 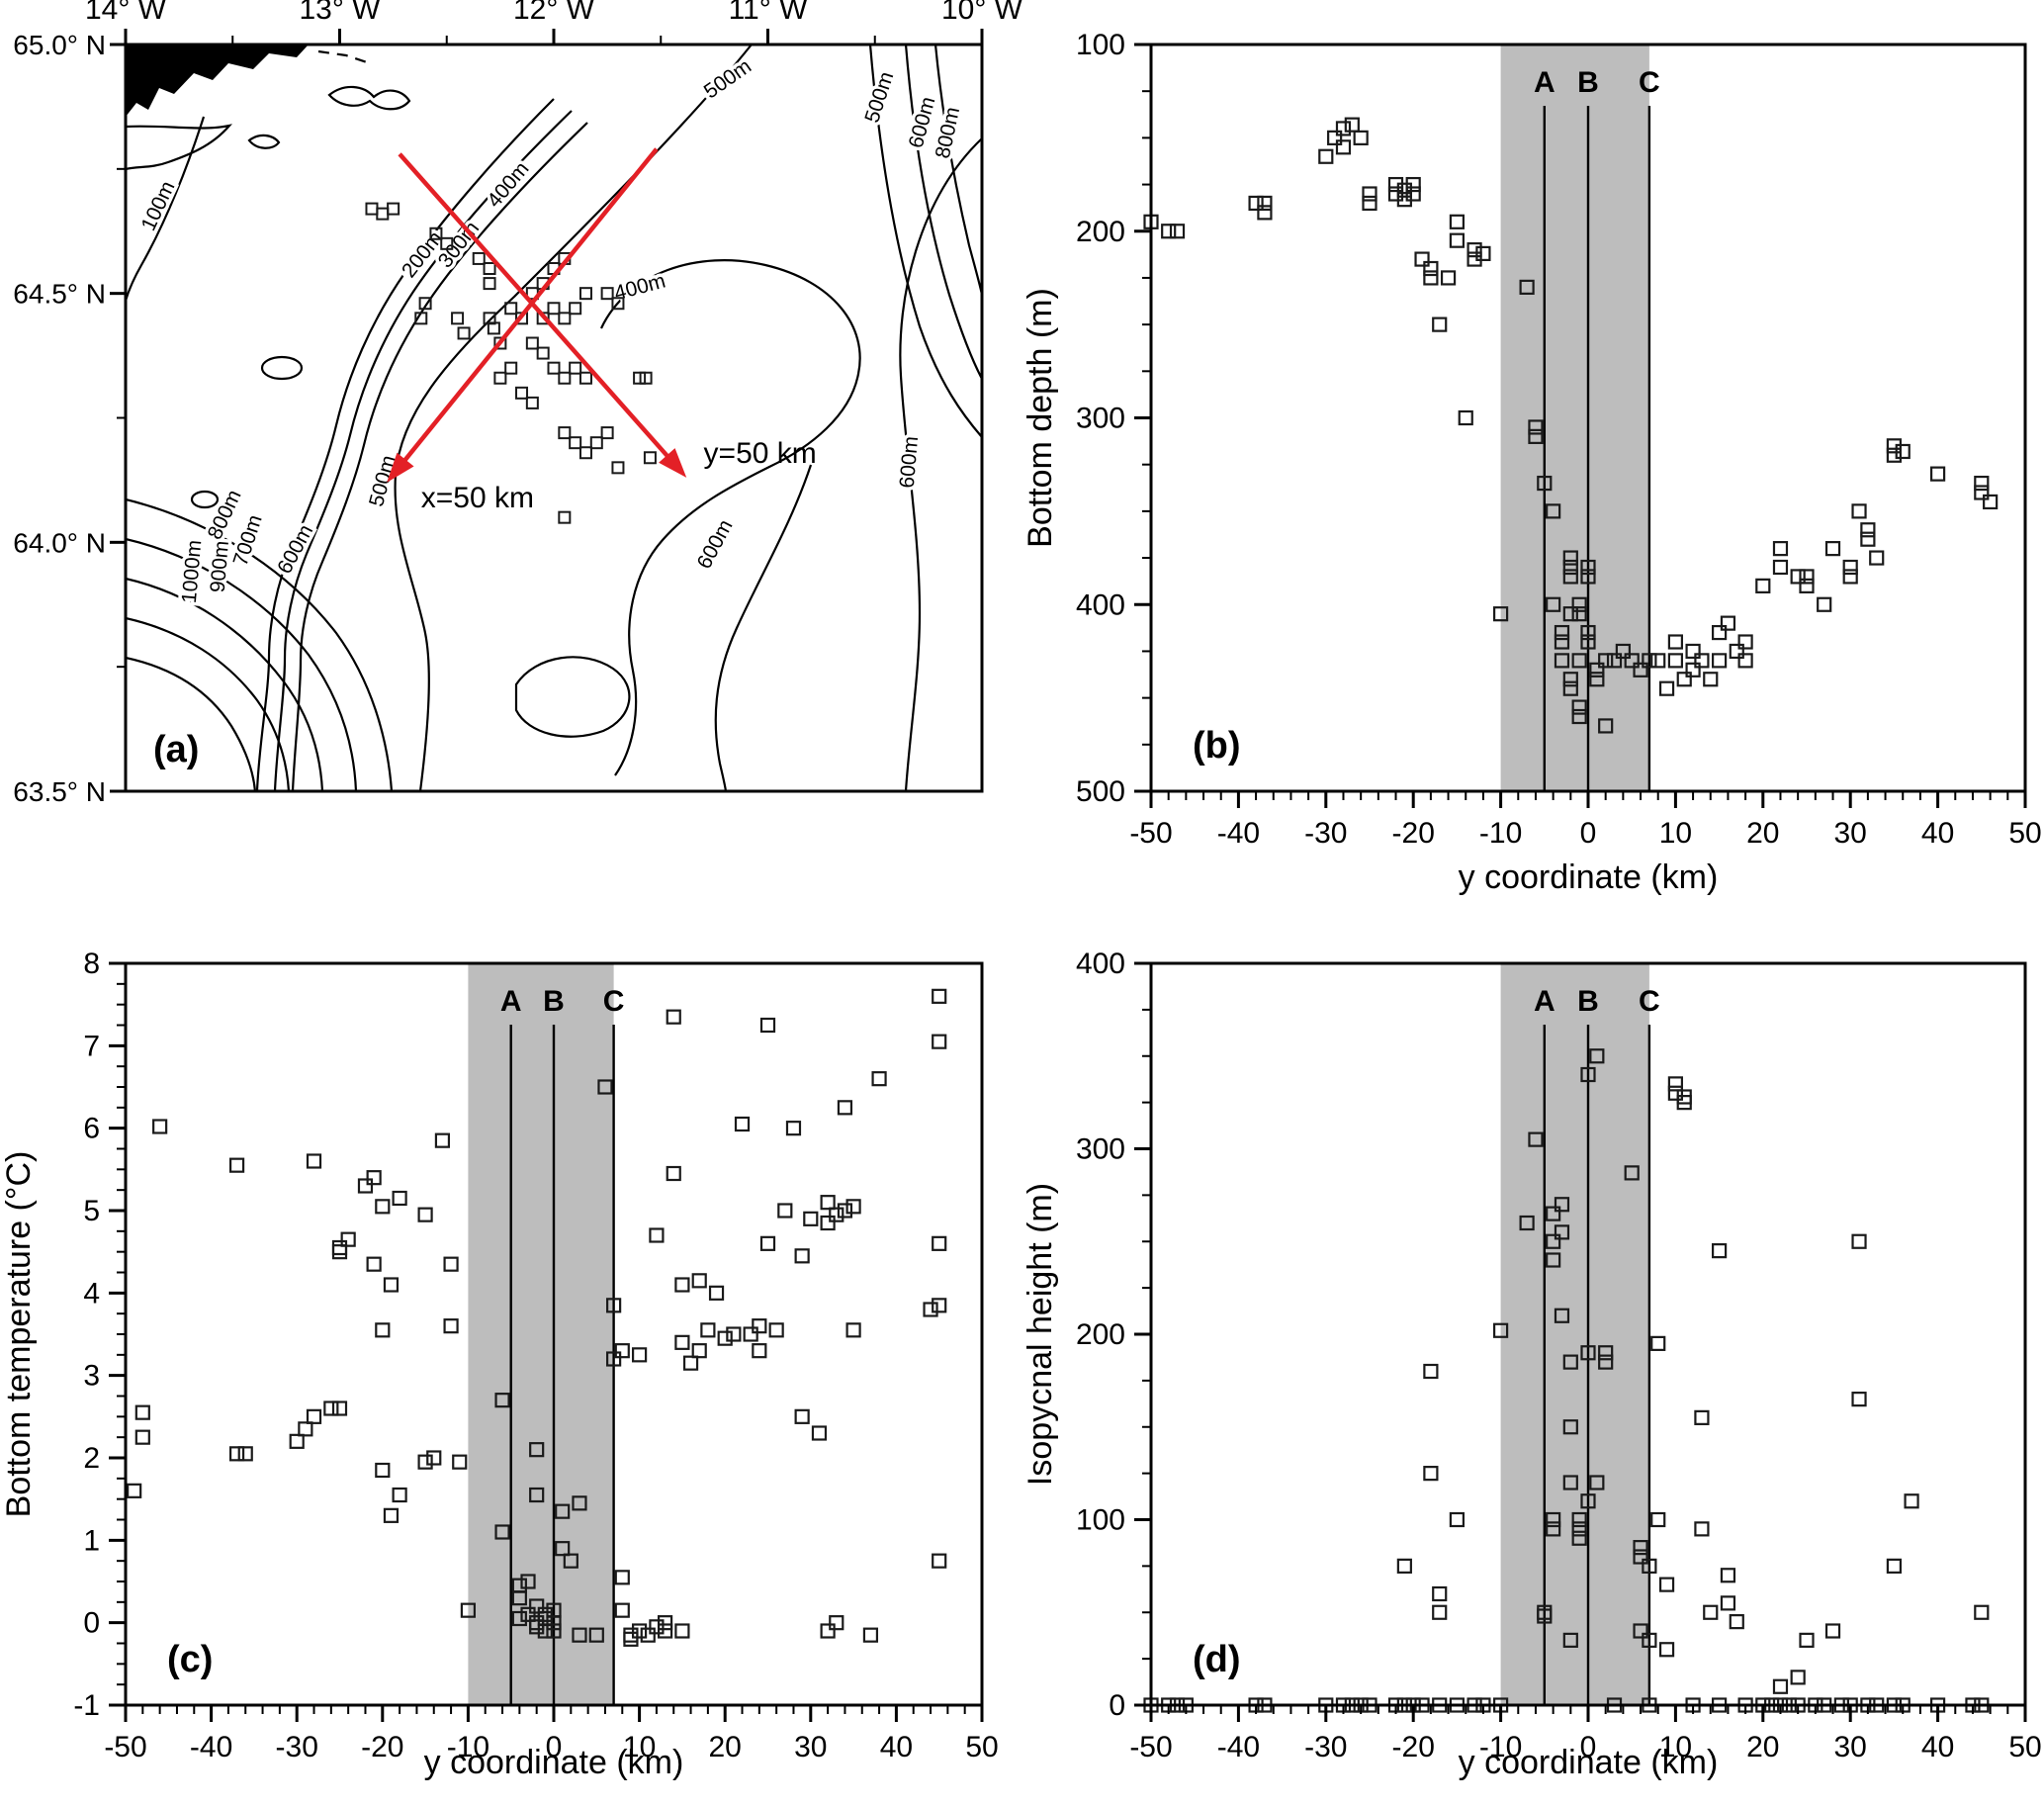 What do you see at coordinates (178, 147) in the screenshot?
I see `coast-contour` at bounding box center [178, 147].